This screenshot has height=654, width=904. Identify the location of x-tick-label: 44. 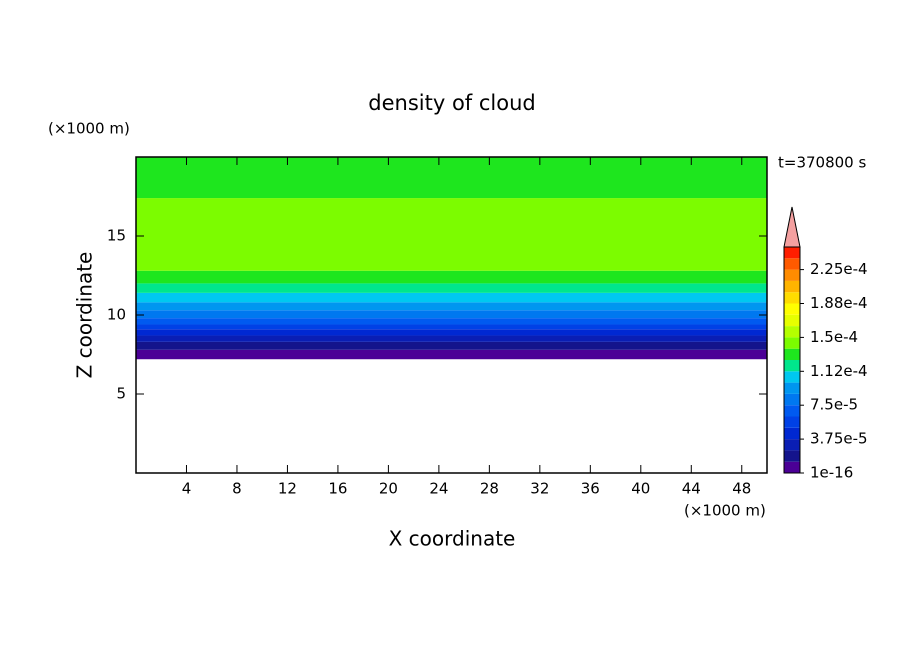
(691, 489).